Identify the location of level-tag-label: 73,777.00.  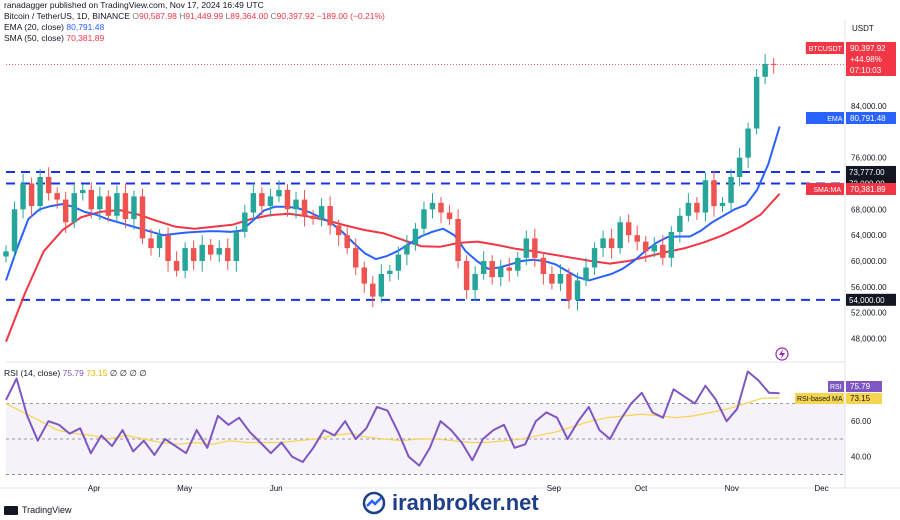
(867, 172).